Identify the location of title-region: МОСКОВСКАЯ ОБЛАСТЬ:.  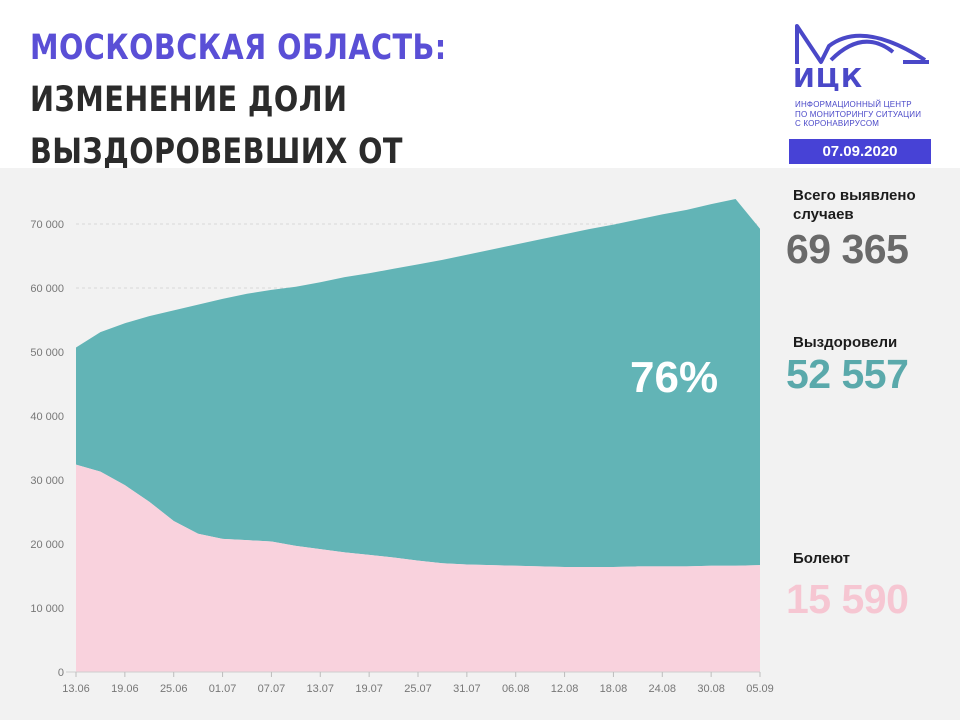
(238, 48).